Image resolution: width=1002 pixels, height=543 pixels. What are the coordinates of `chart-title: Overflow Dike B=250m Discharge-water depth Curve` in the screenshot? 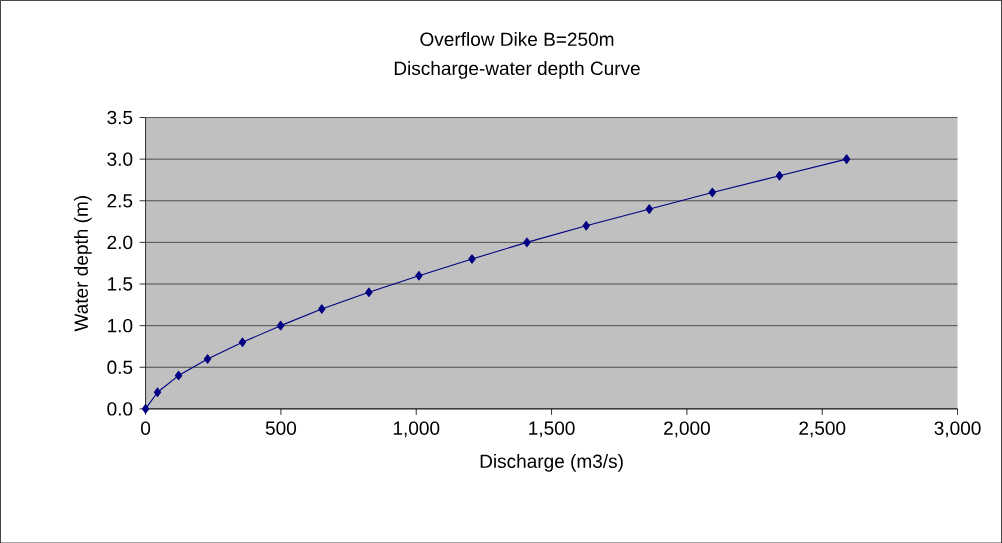 It's located at (517, 55).